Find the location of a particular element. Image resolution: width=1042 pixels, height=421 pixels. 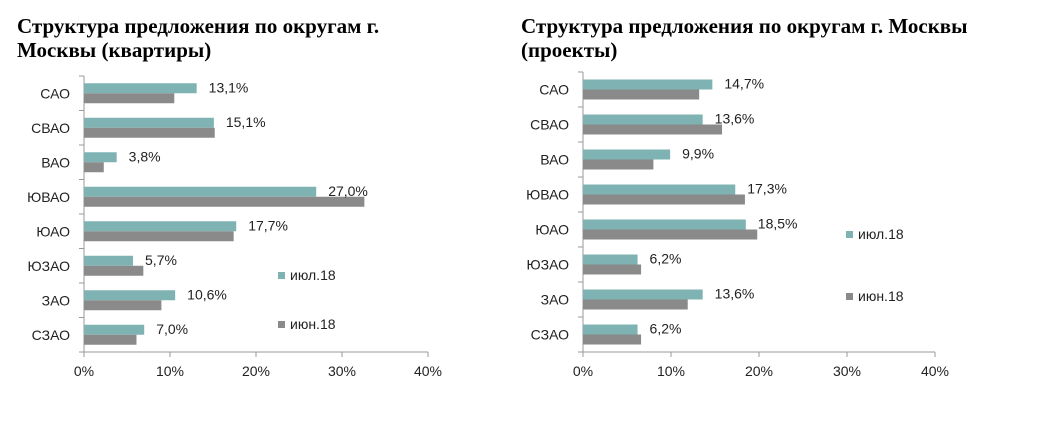

data-label: 14,7% is located at coordinates (744, 84).